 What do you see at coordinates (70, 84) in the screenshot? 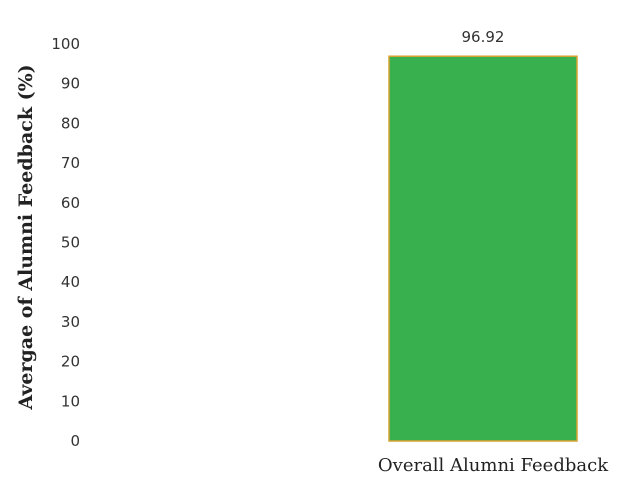
I see `y-tick-label: 90` at bounding box center [70, 84].